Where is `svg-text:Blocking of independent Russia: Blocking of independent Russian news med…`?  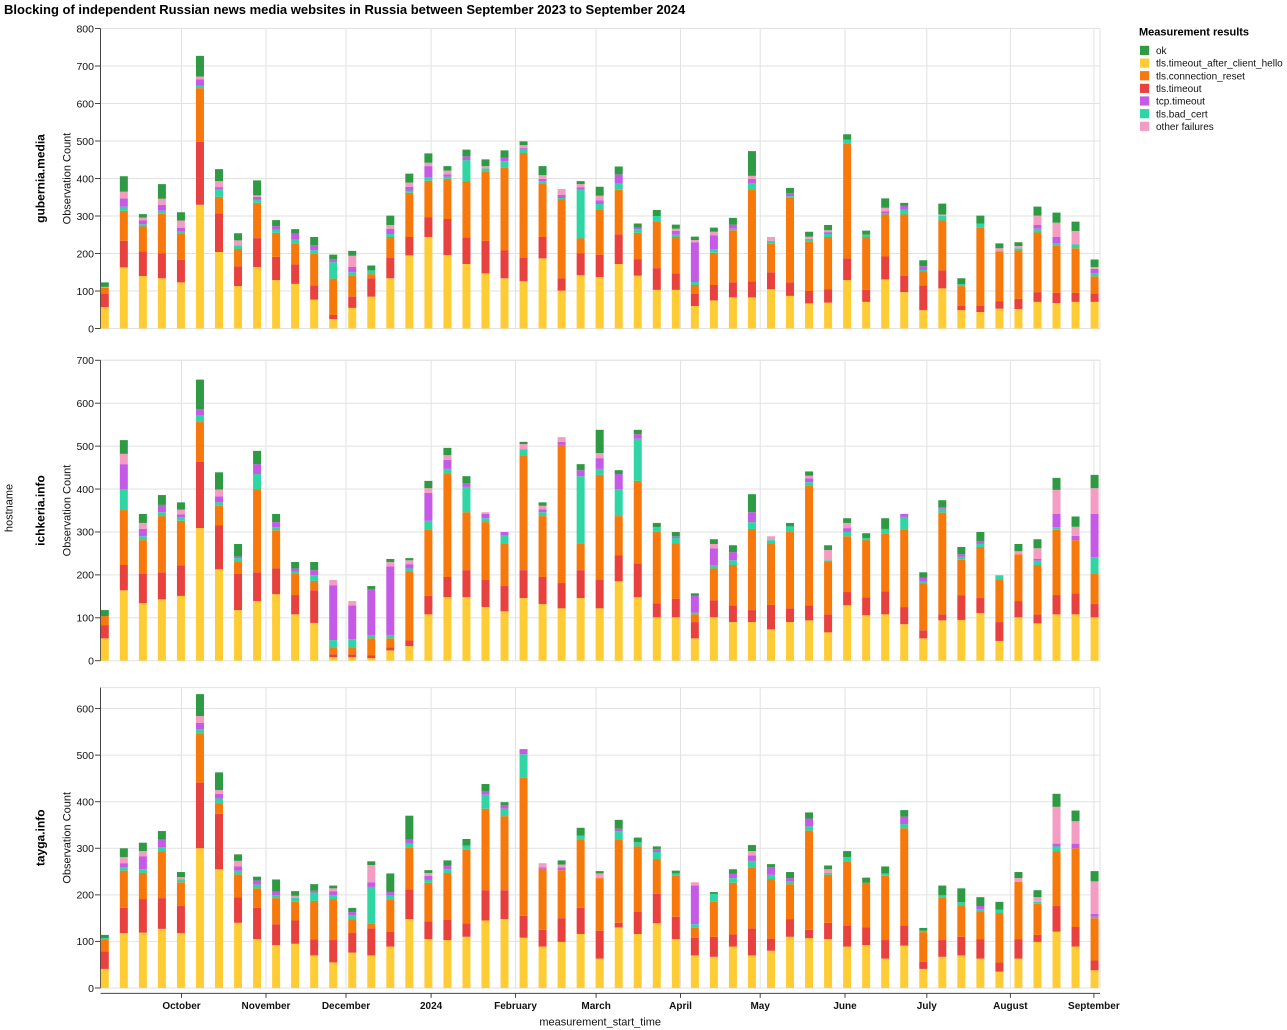 svg-text:Blocking of independent Russia: Blocking of independent Russian news med… is located at coordinates (345, 9).